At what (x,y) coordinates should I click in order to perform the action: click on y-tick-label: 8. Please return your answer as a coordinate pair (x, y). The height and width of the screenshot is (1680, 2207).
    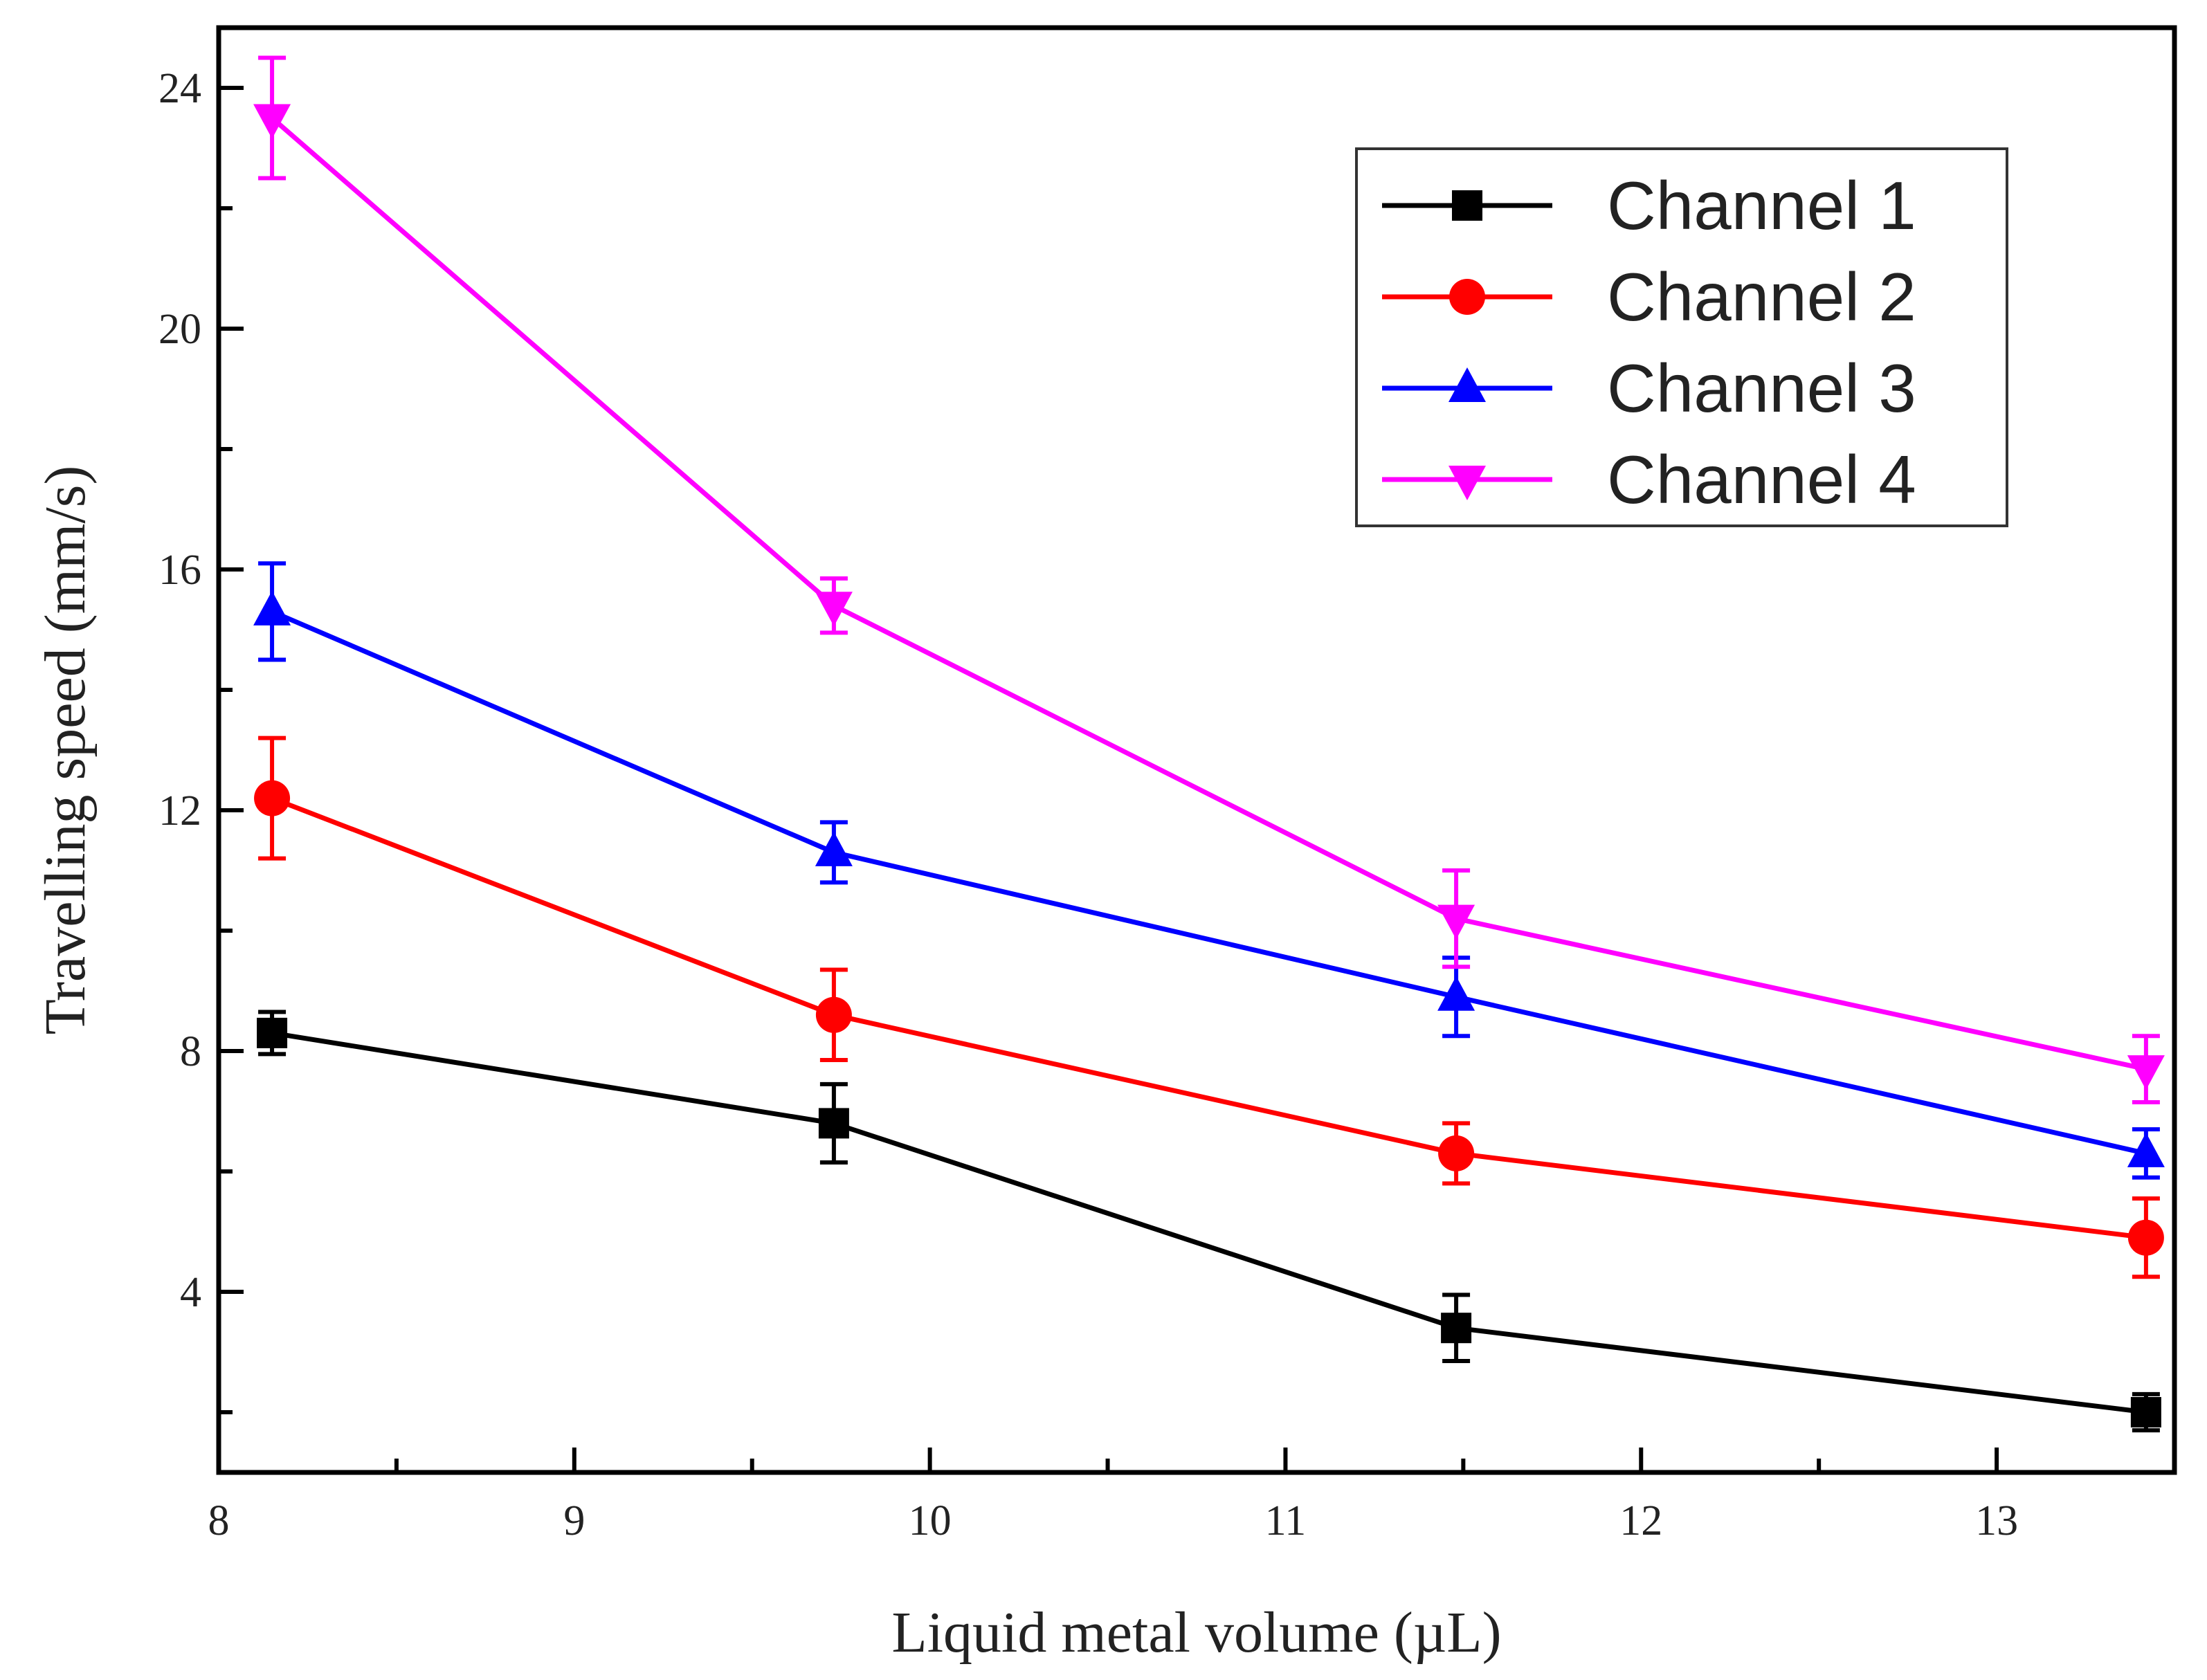
    Looking at the image, I should click on (190, 1052).